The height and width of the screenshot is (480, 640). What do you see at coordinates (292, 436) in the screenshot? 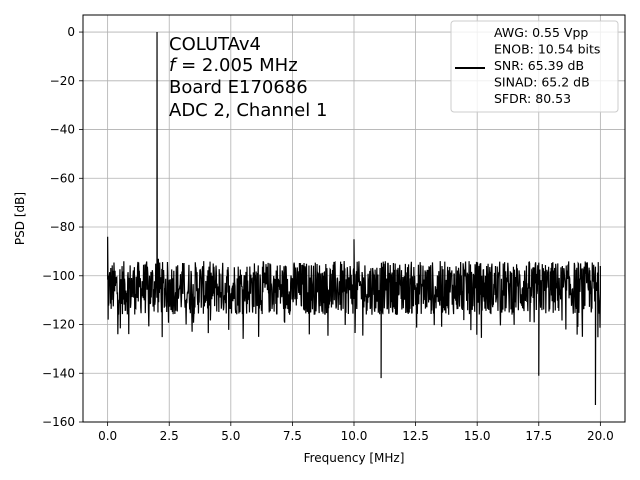
I see `x-tick-label: 7.5` at bounding box center [292, 436].